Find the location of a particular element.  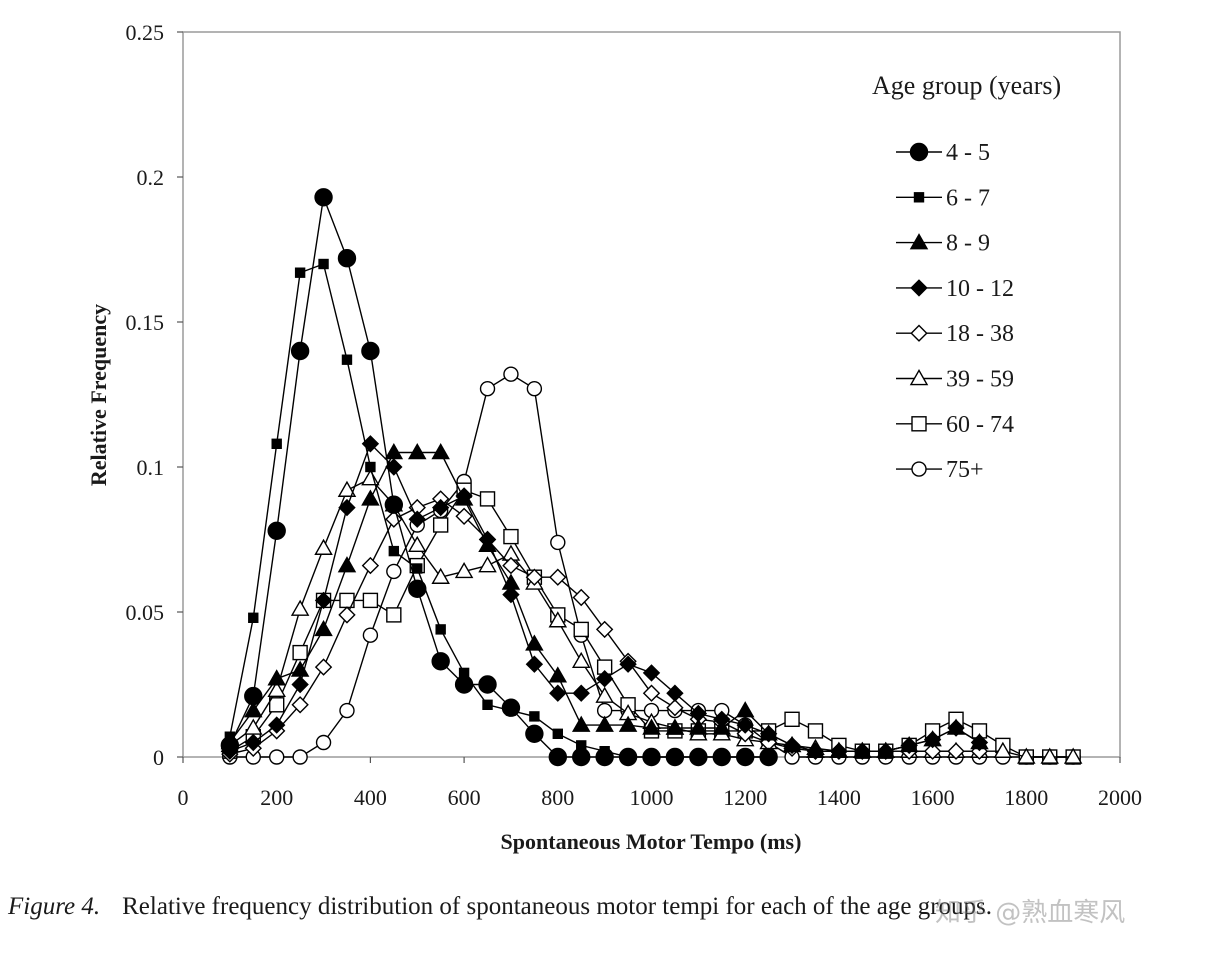

legend-entry: 10 - 12 is located at coordinates (955, 289).